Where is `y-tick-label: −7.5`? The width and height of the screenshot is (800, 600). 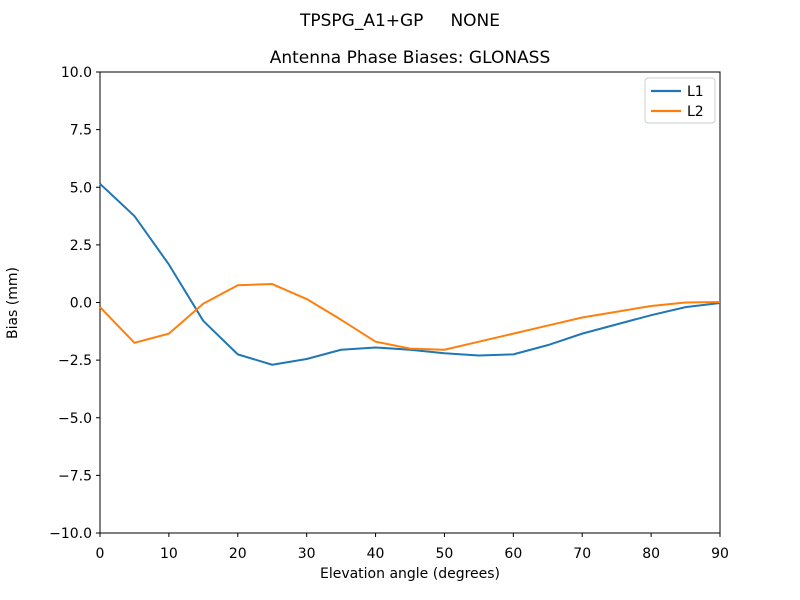 y-tick-label: −7.5 is located at coordinates (75, 476).